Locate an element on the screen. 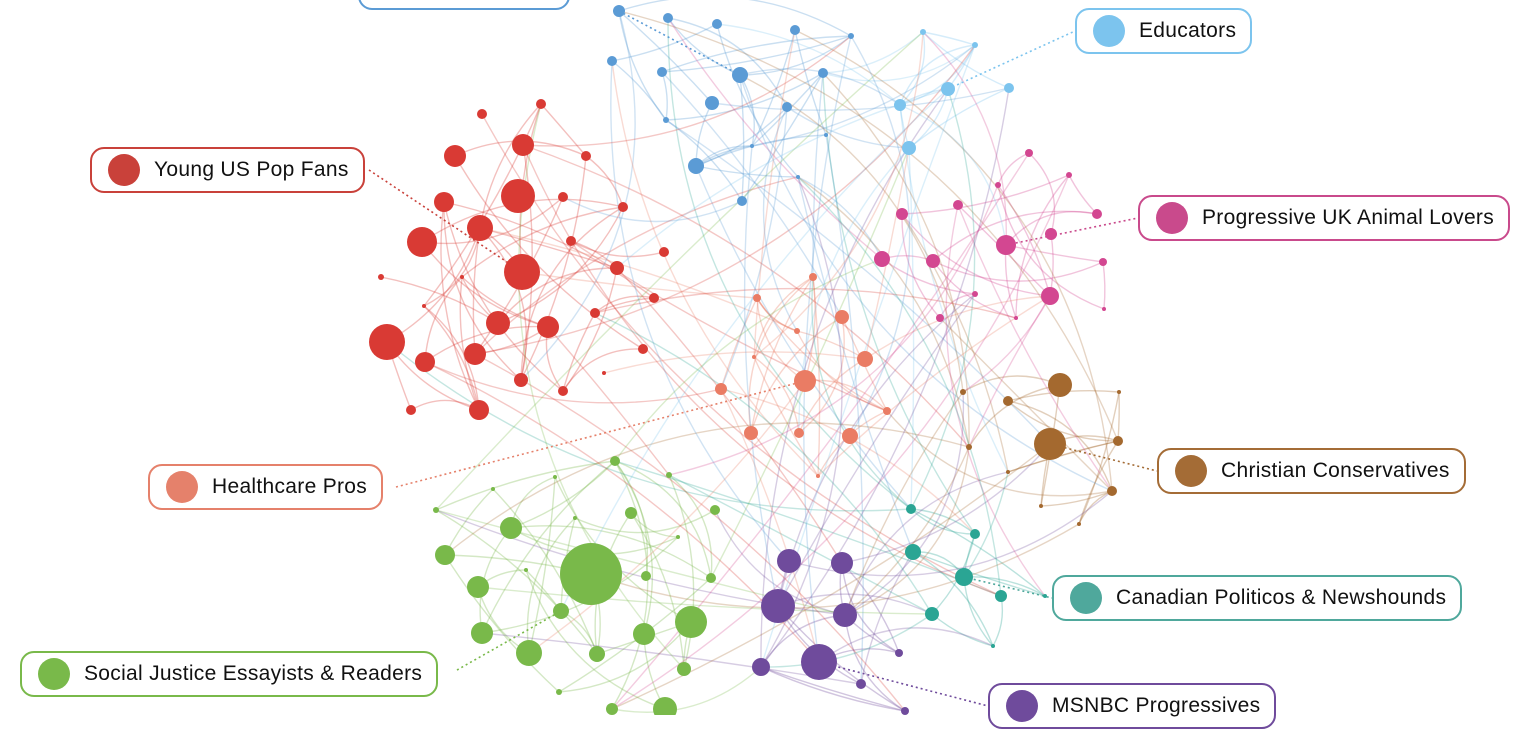 This screenshot has height=729, width=1536. cluster-label-healthcare-pros: Healthcare Pros is located at coordinates (266, 487).